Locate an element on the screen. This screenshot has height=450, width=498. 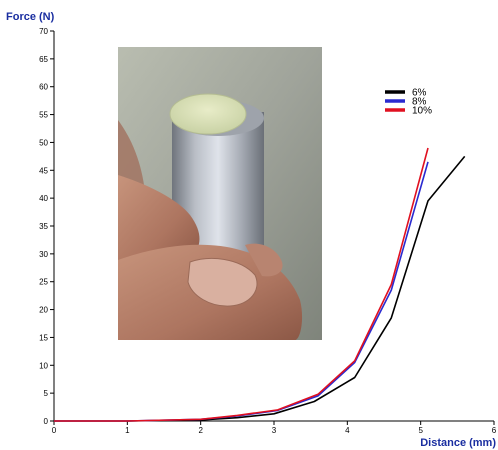
x-tick-label: 3 is located at coordinates (274, 430).